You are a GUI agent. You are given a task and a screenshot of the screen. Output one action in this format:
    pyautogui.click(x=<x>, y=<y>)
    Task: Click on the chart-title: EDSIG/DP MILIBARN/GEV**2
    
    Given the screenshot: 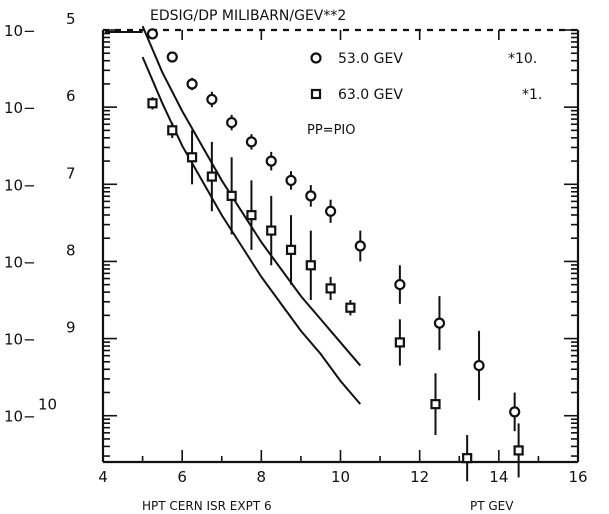 What is the action you would take?
    pyautogui.click(x=248, y=16)
    